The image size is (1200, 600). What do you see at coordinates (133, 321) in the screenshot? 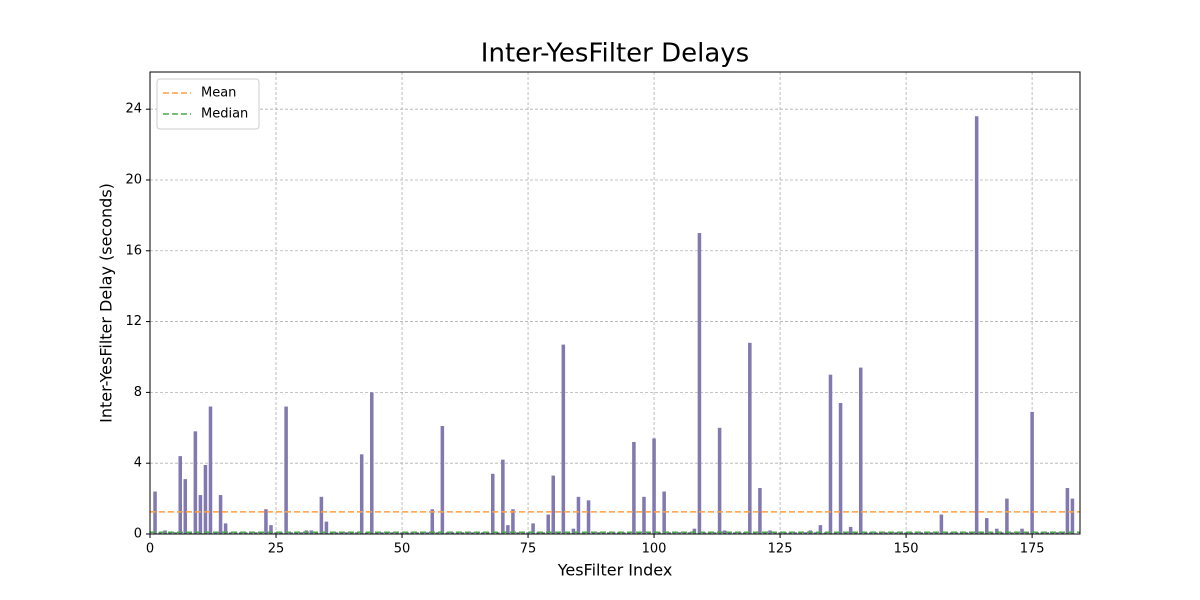
I see `y-tick-label: 12` at bounding box center [133, 321].